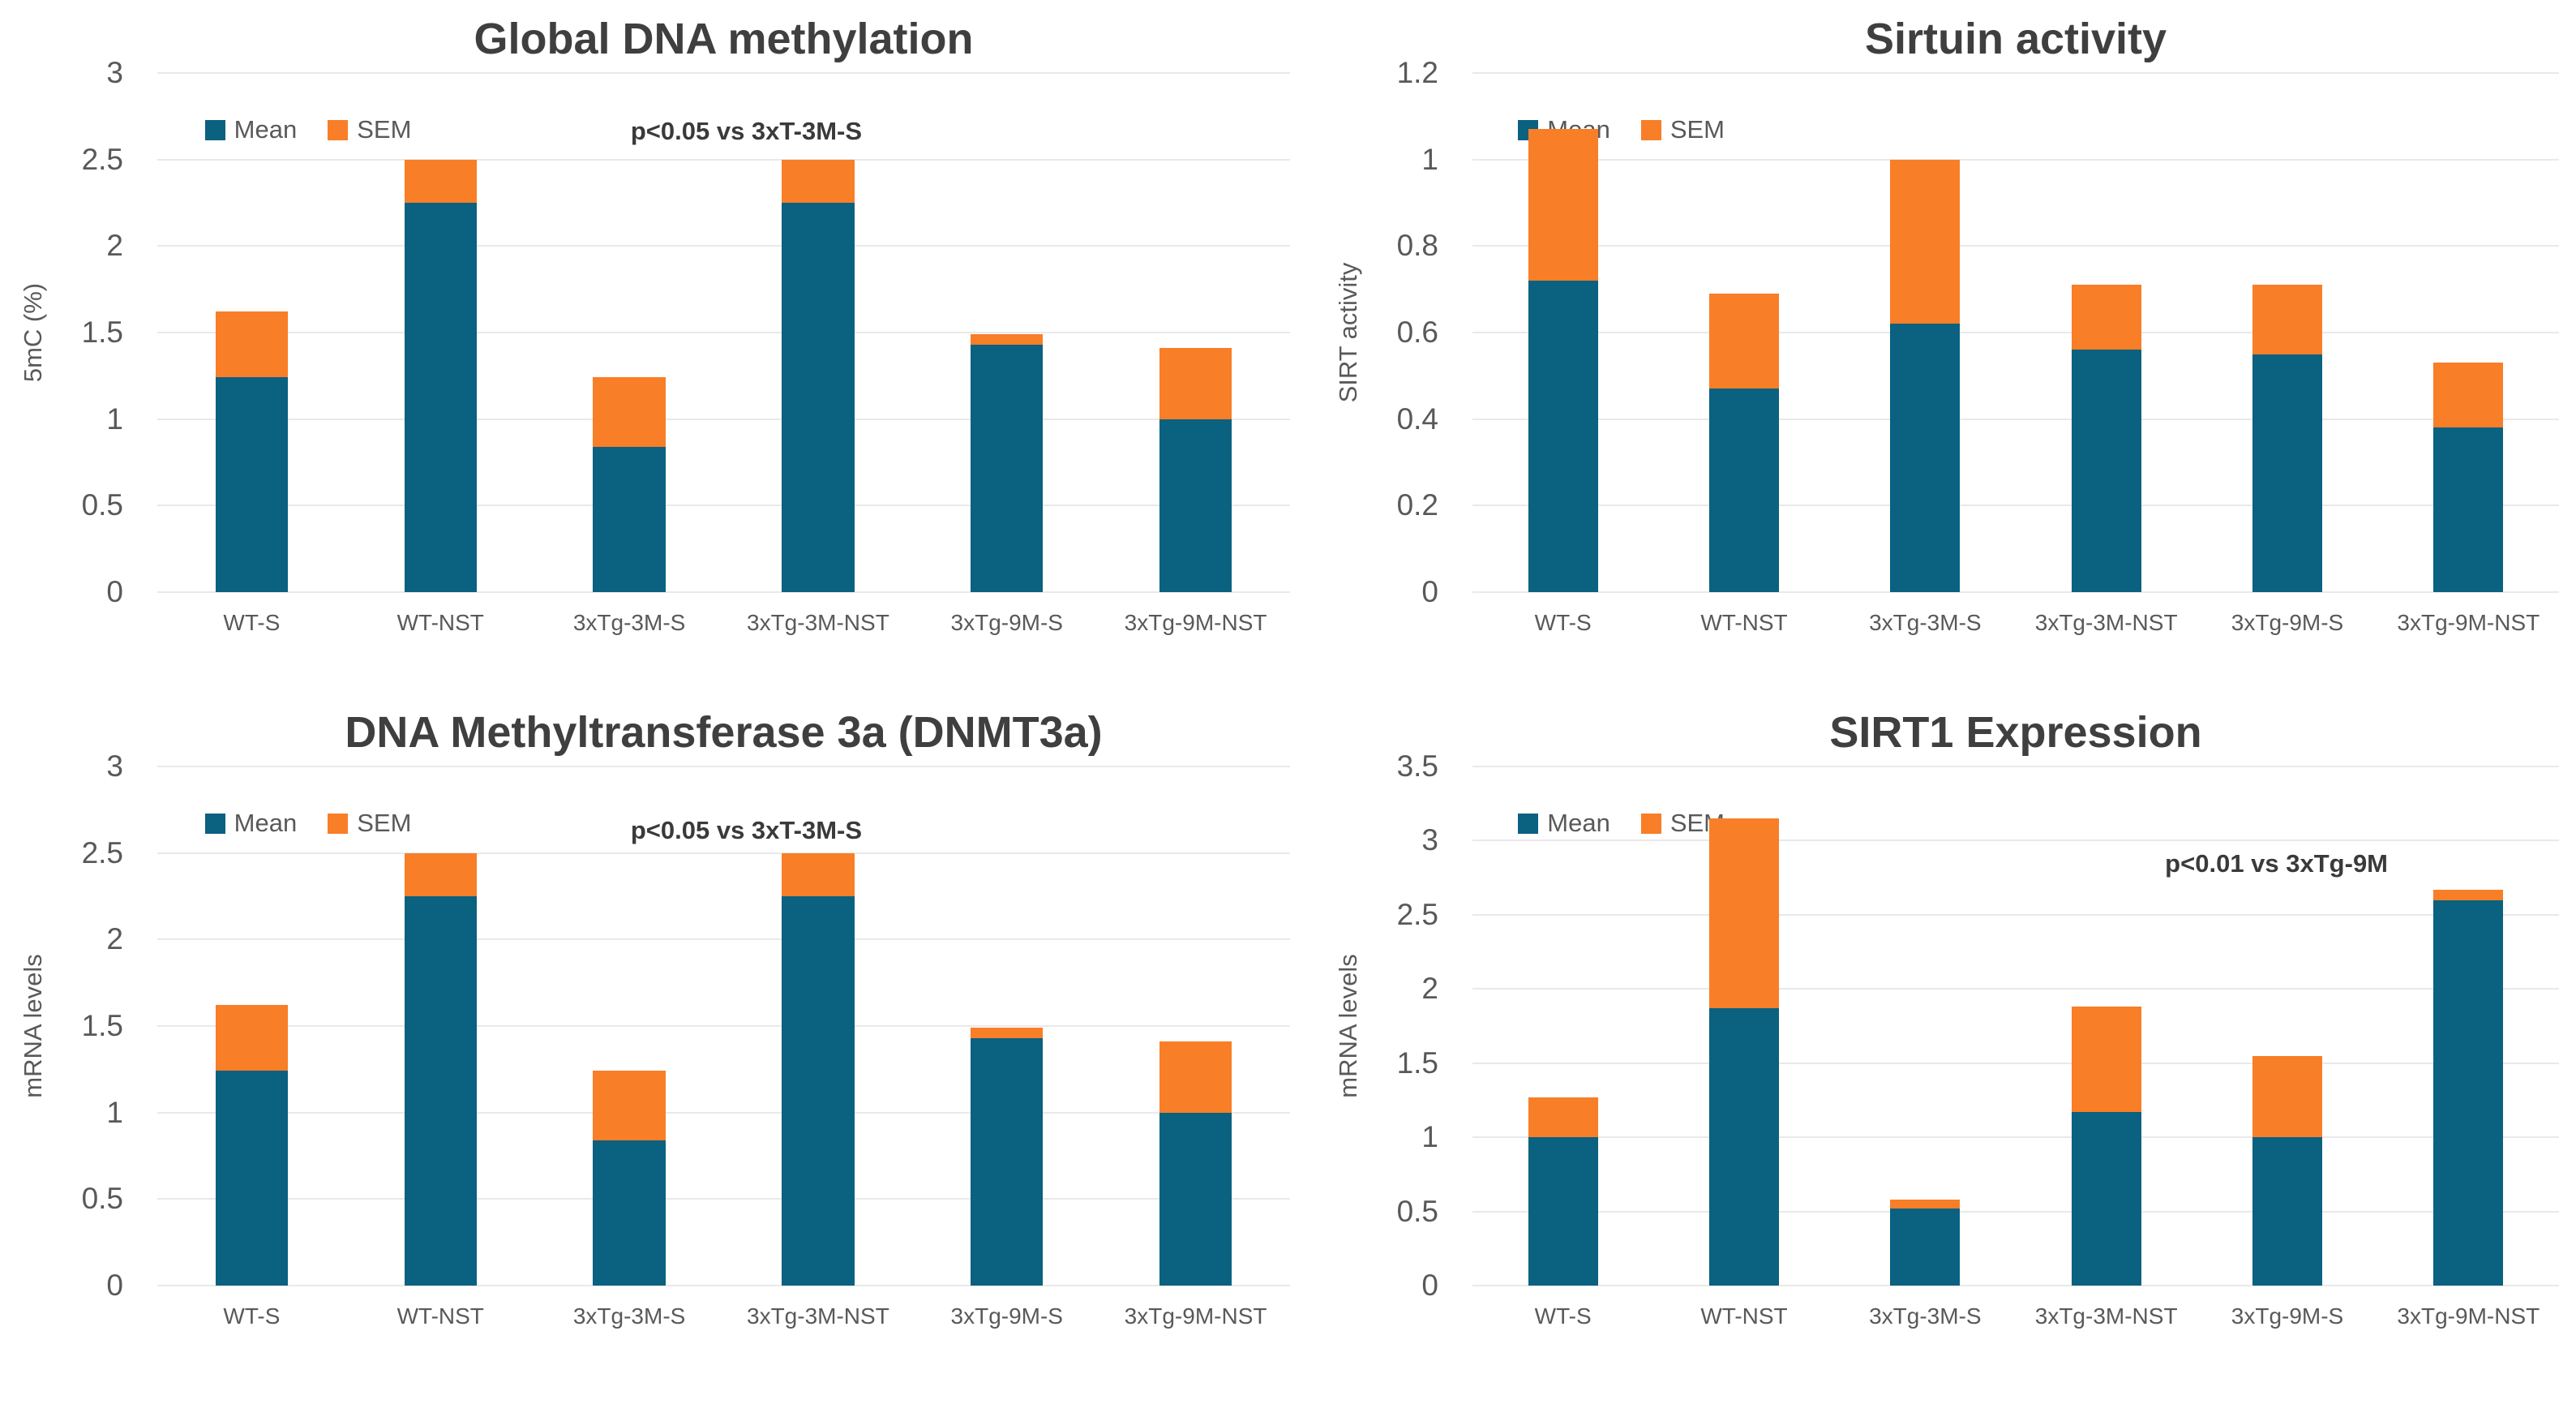 Image resolution: width=2576 pixels, height=1404 pixels. Describe the element at coordinates (2277, 864) in the screenshot. I see `significance-annotation: p<0.01 vs 3xTg-9M` at that location.